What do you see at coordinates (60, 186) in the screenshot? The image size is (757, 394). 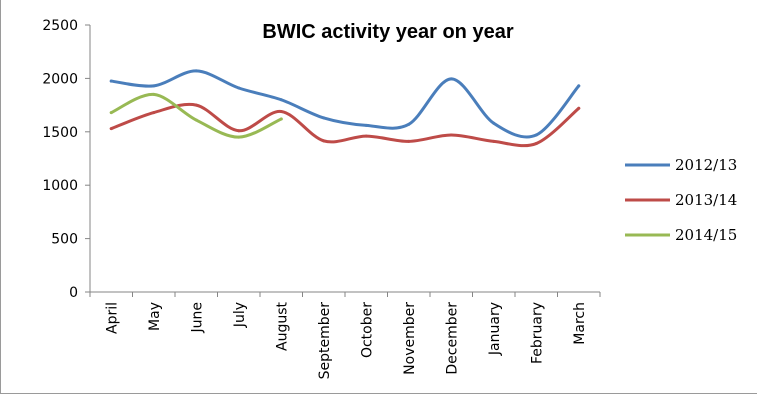 I see `y-tick-label: 1000` at bounding box center [60, 186].